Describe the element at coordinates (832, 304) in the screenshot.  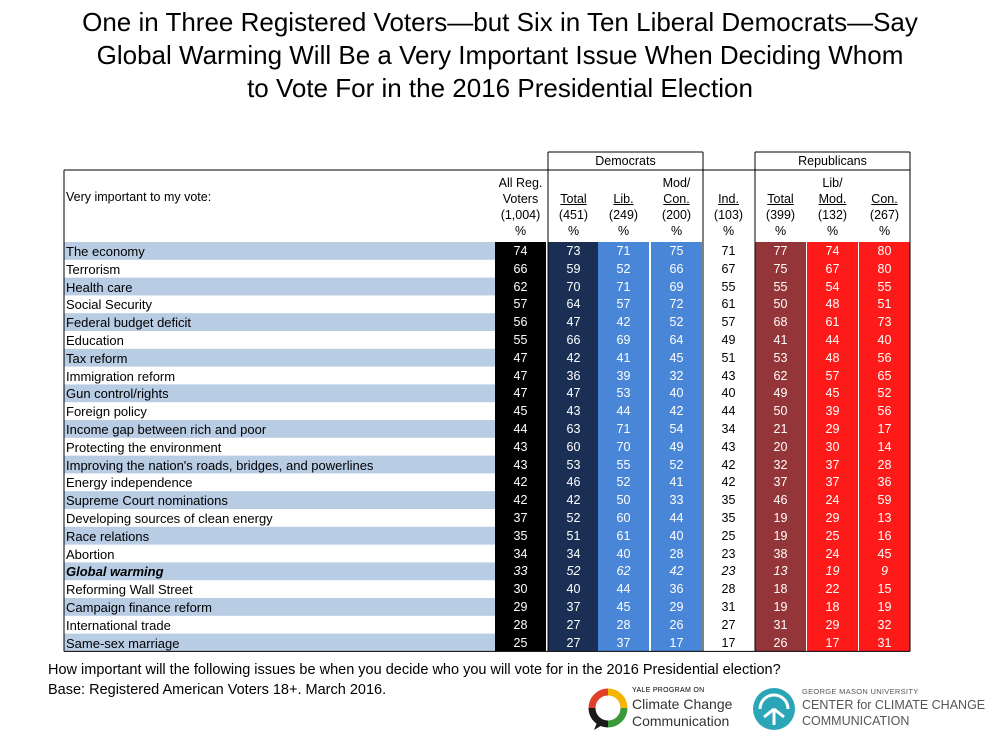
I see `table-cell: 48` at that location.